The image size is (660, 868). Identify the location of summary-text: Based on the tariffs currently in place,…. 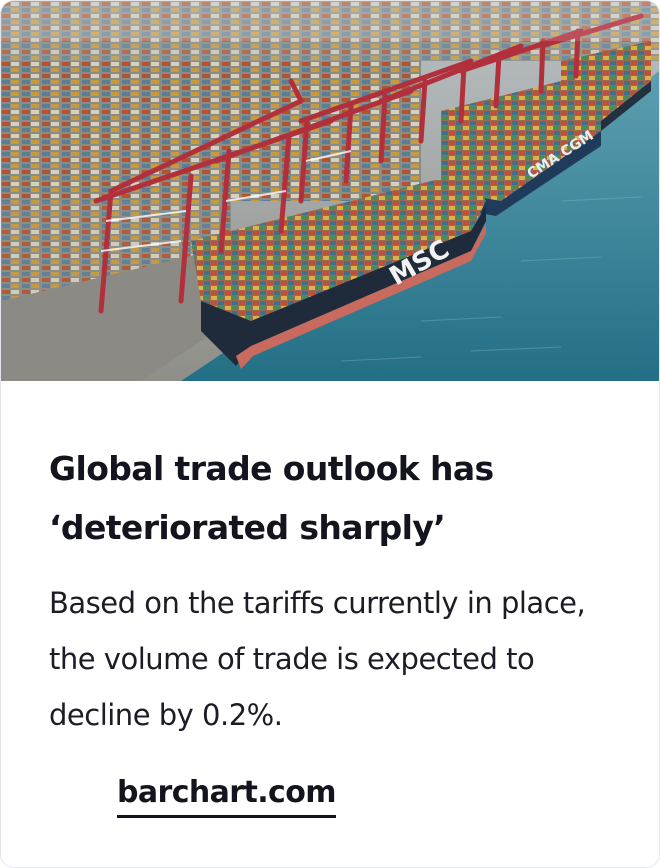
(317, 659).